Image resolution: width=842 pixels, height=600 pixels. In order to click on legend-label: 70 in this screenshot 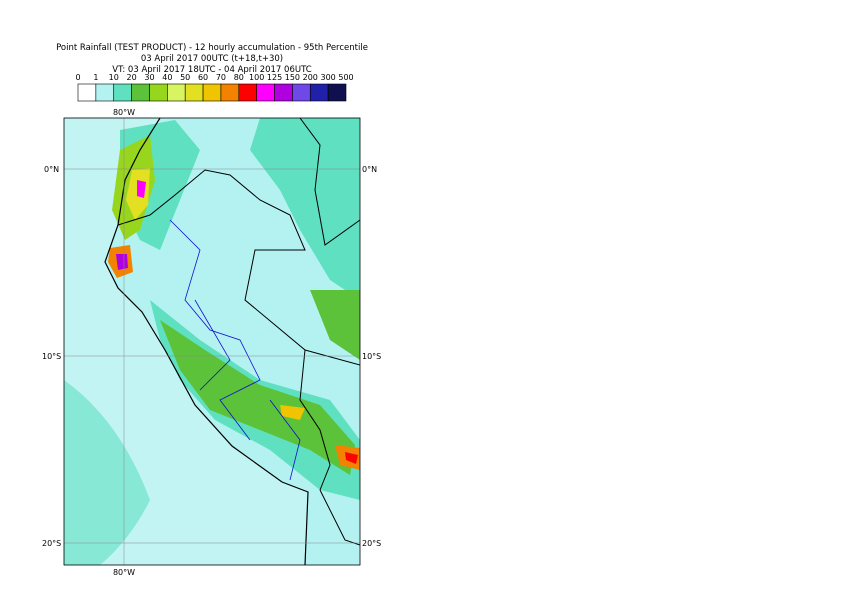, I will do `click(221, 77)`.